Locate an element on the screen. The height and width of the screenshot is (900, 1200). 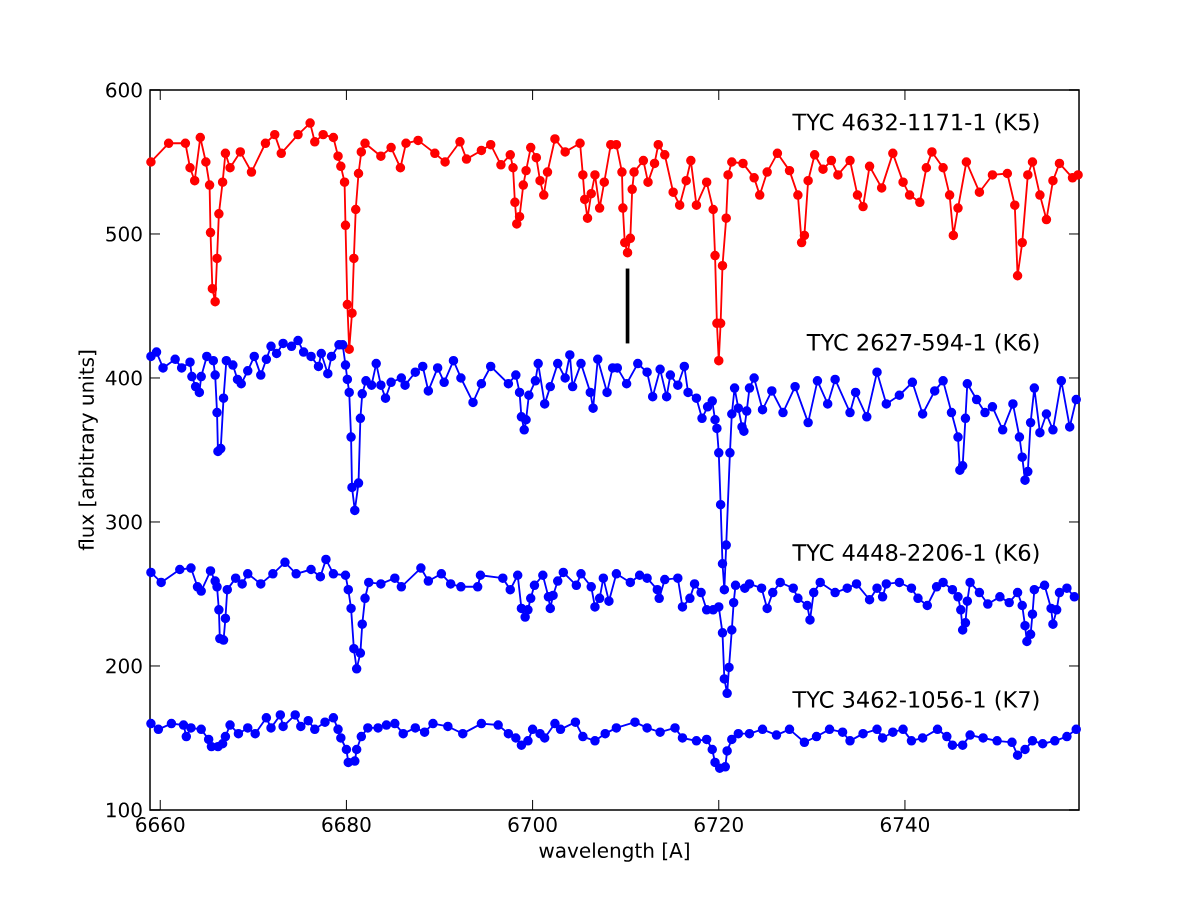
y-tick-label: 100 is located at coordinates (124, 810).